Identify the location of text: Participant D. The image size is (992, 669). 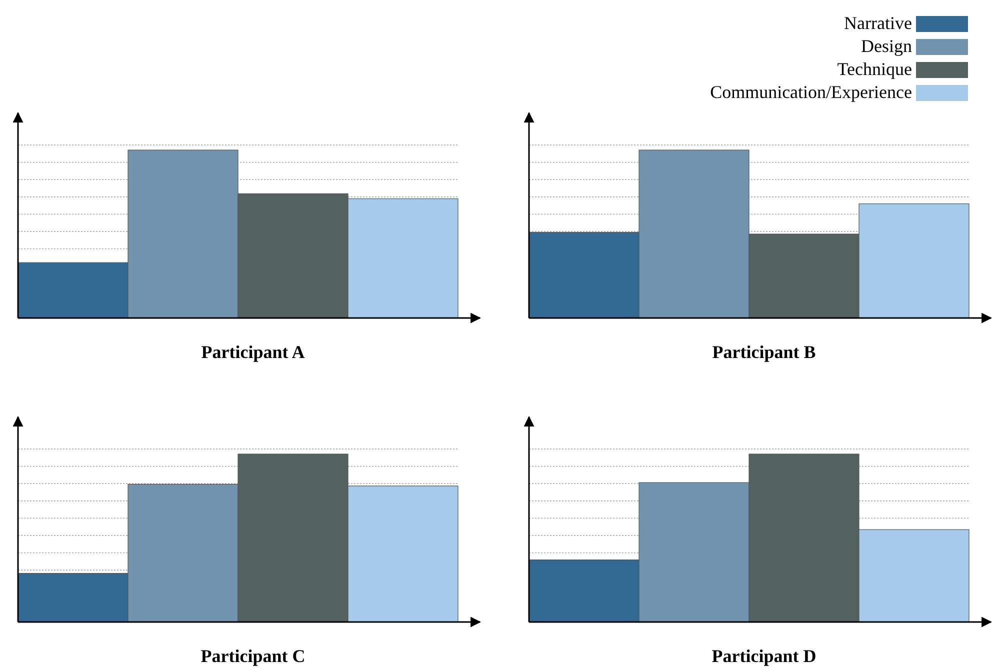
(764, 656).